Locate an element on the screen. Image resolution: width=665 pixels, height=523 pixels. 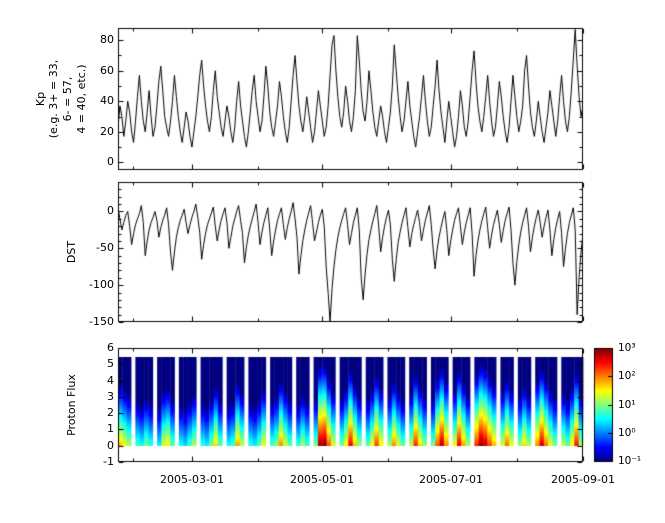
colorbar-tick-label: 10³ is located at coordinates (627, 348).